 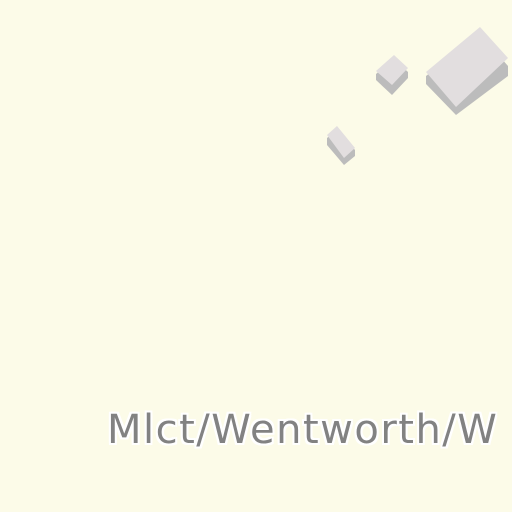 I want to click on building-small-left, so click(x=341, y=145).